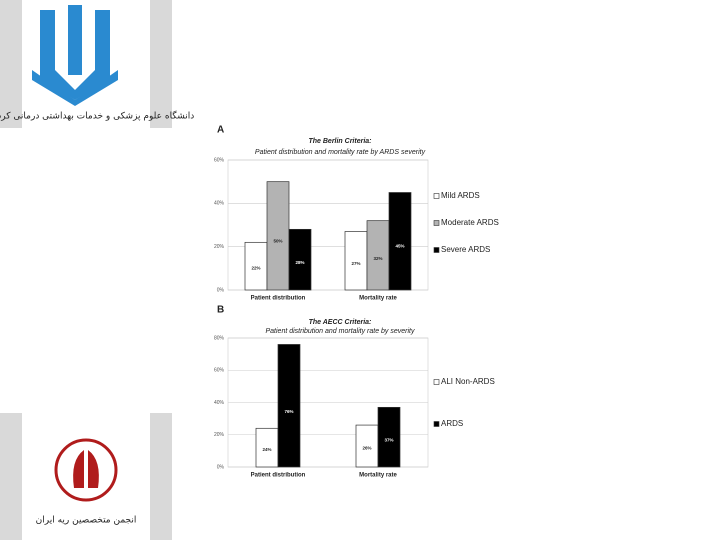  Describe the element at coordinates (266, 449) in the screenshot. I see `value-label: 24%` at that location.